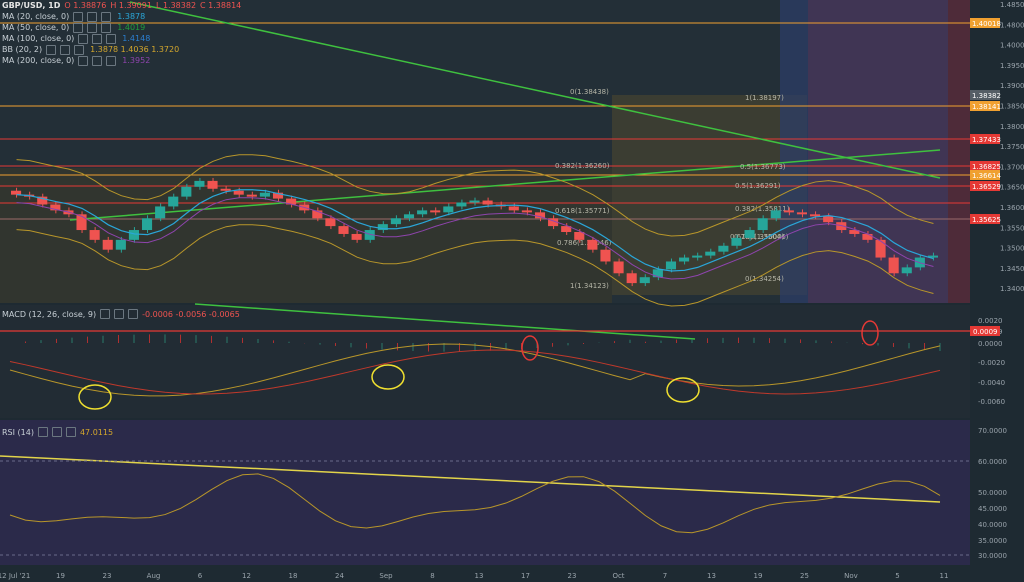  I want to click on price-tag-label: 1.35625, so click(986, 220).